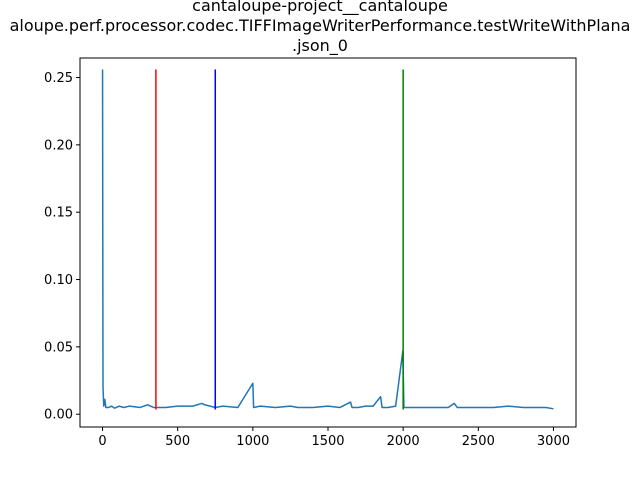  I want to click on y-tick-label: 0.10, so click(58, 280).